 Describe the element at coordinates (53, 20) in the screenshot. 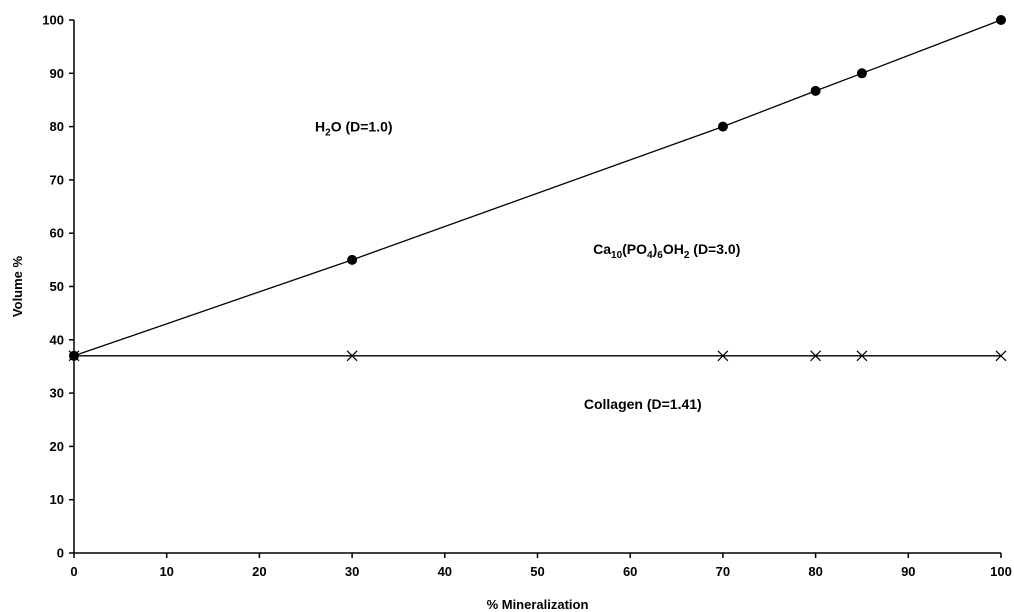

I see `y-tick-label-100: 100` at that location.